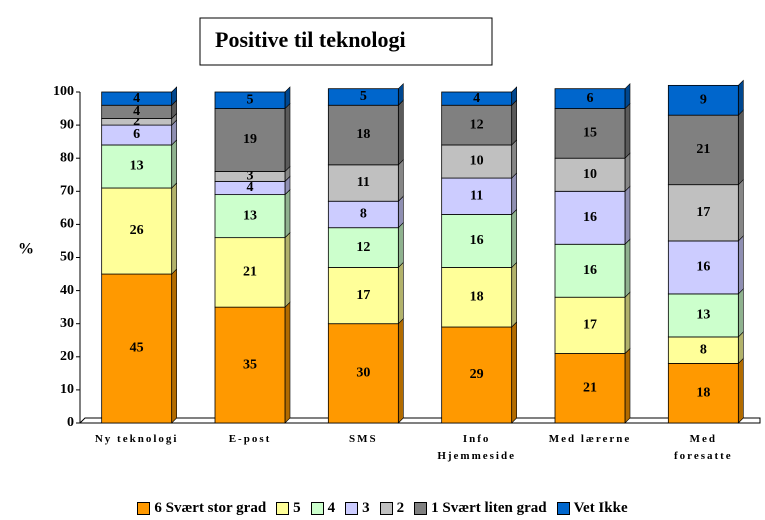 The image size is (765, 520). I want to click on value-label: 12, so click(363, 247).